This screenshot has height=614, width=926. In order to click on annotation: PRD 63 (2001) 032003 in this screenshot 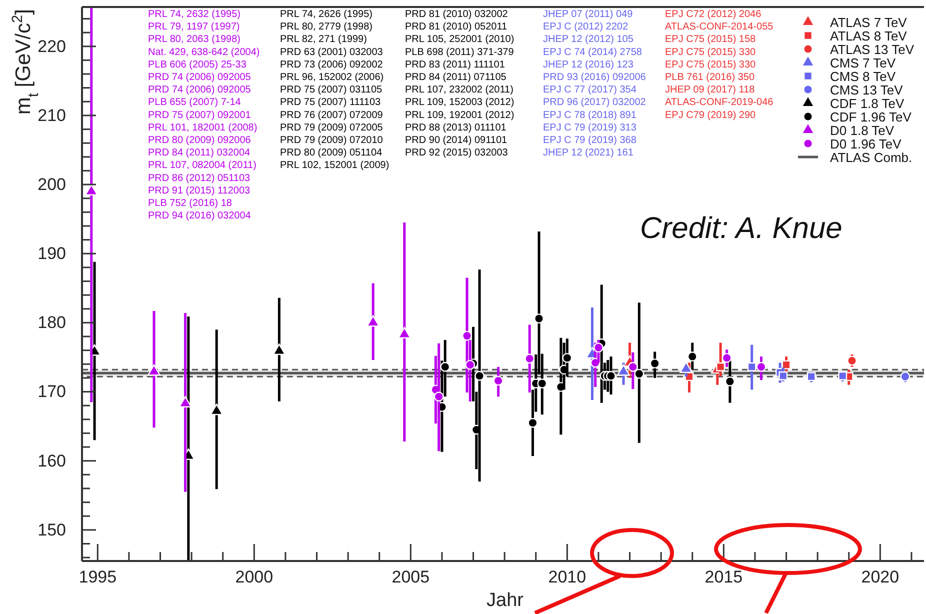, I will do `click(332, 52)`.